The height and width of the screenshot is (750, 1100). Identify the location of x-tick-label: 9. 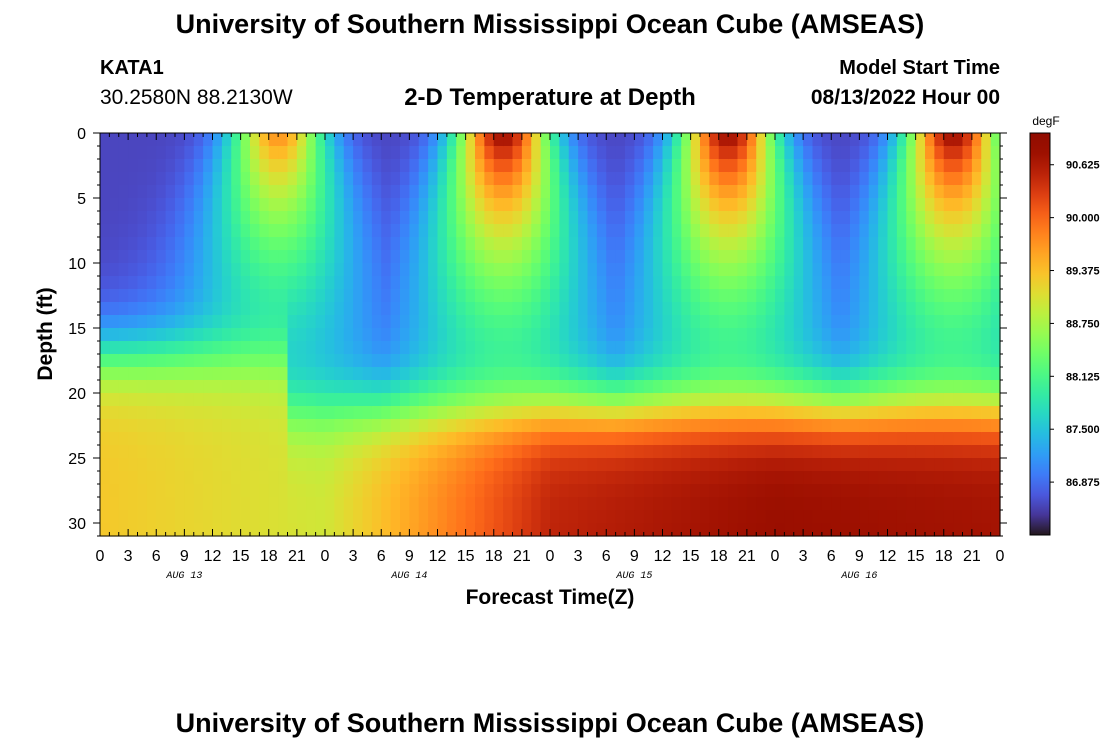
(859, 556).